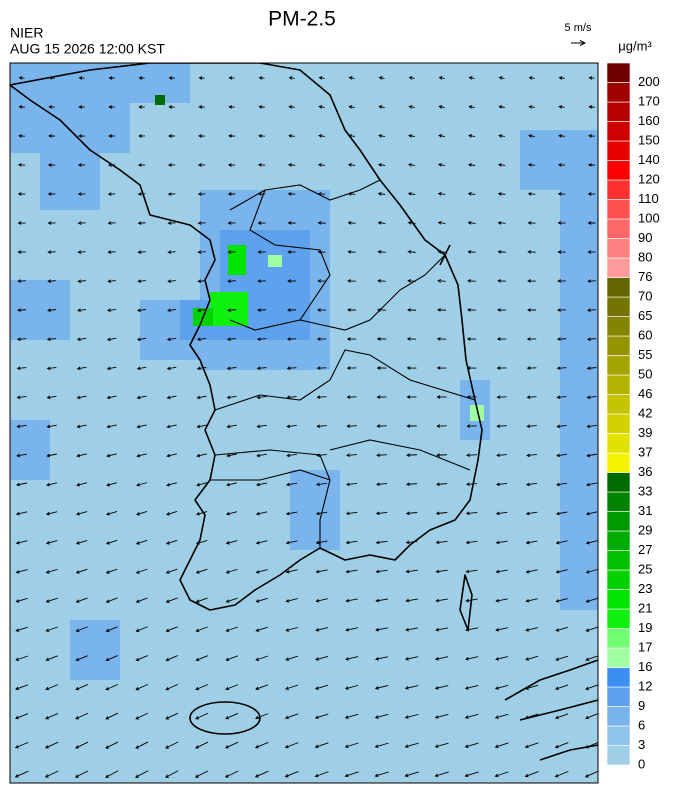 The image size is (673, 800). What do you see at coordinates (641, 763) in the screenshot?
I see `colorbar-label: 0` at bounding box center [641, 763].